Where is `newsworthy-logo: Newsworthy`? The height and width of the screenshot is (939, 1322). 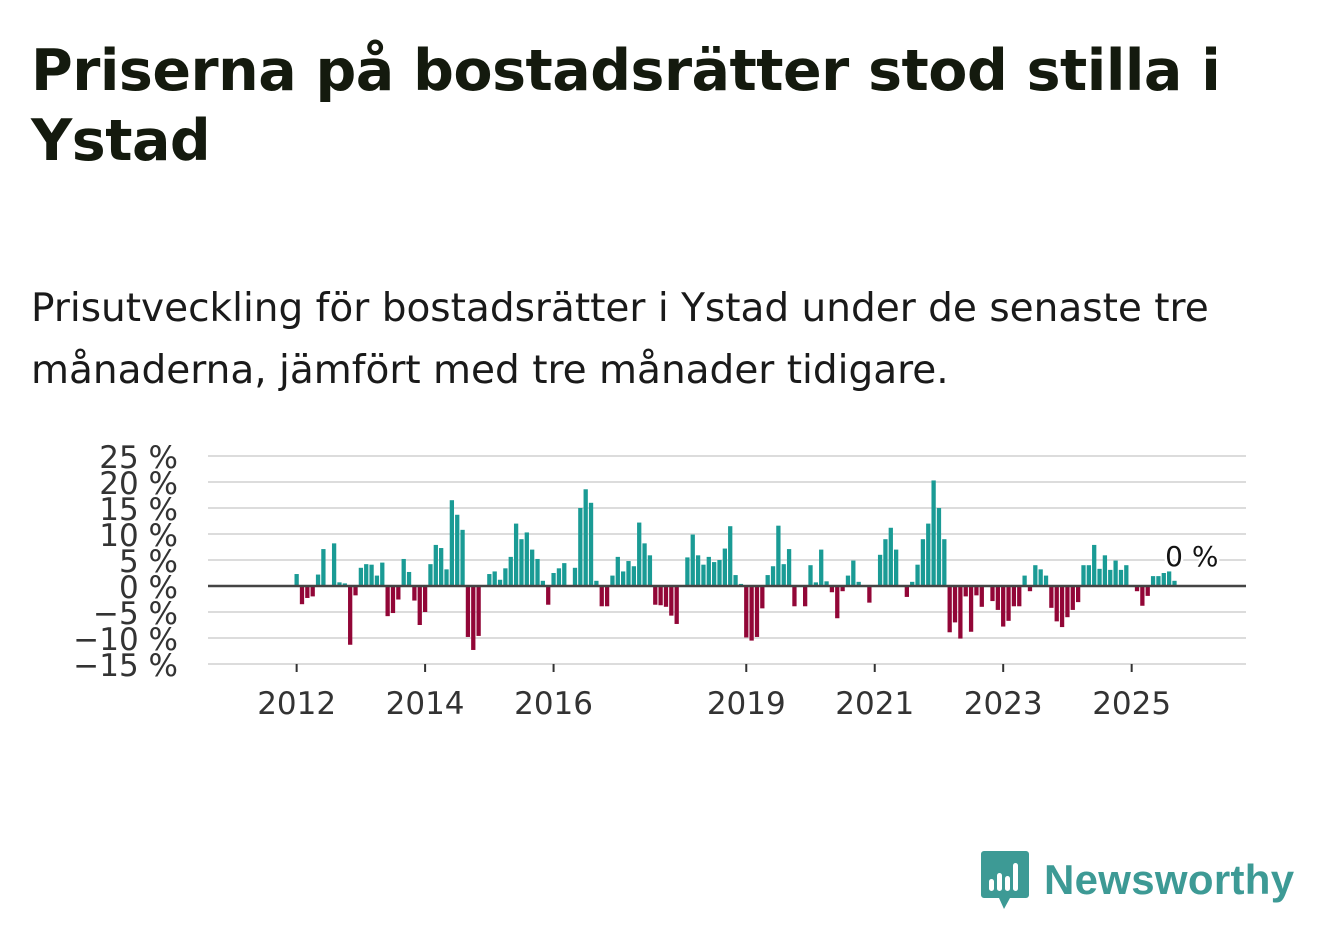 newsworthy-logo: Newsworthy is located at coordinates (1137, 880).